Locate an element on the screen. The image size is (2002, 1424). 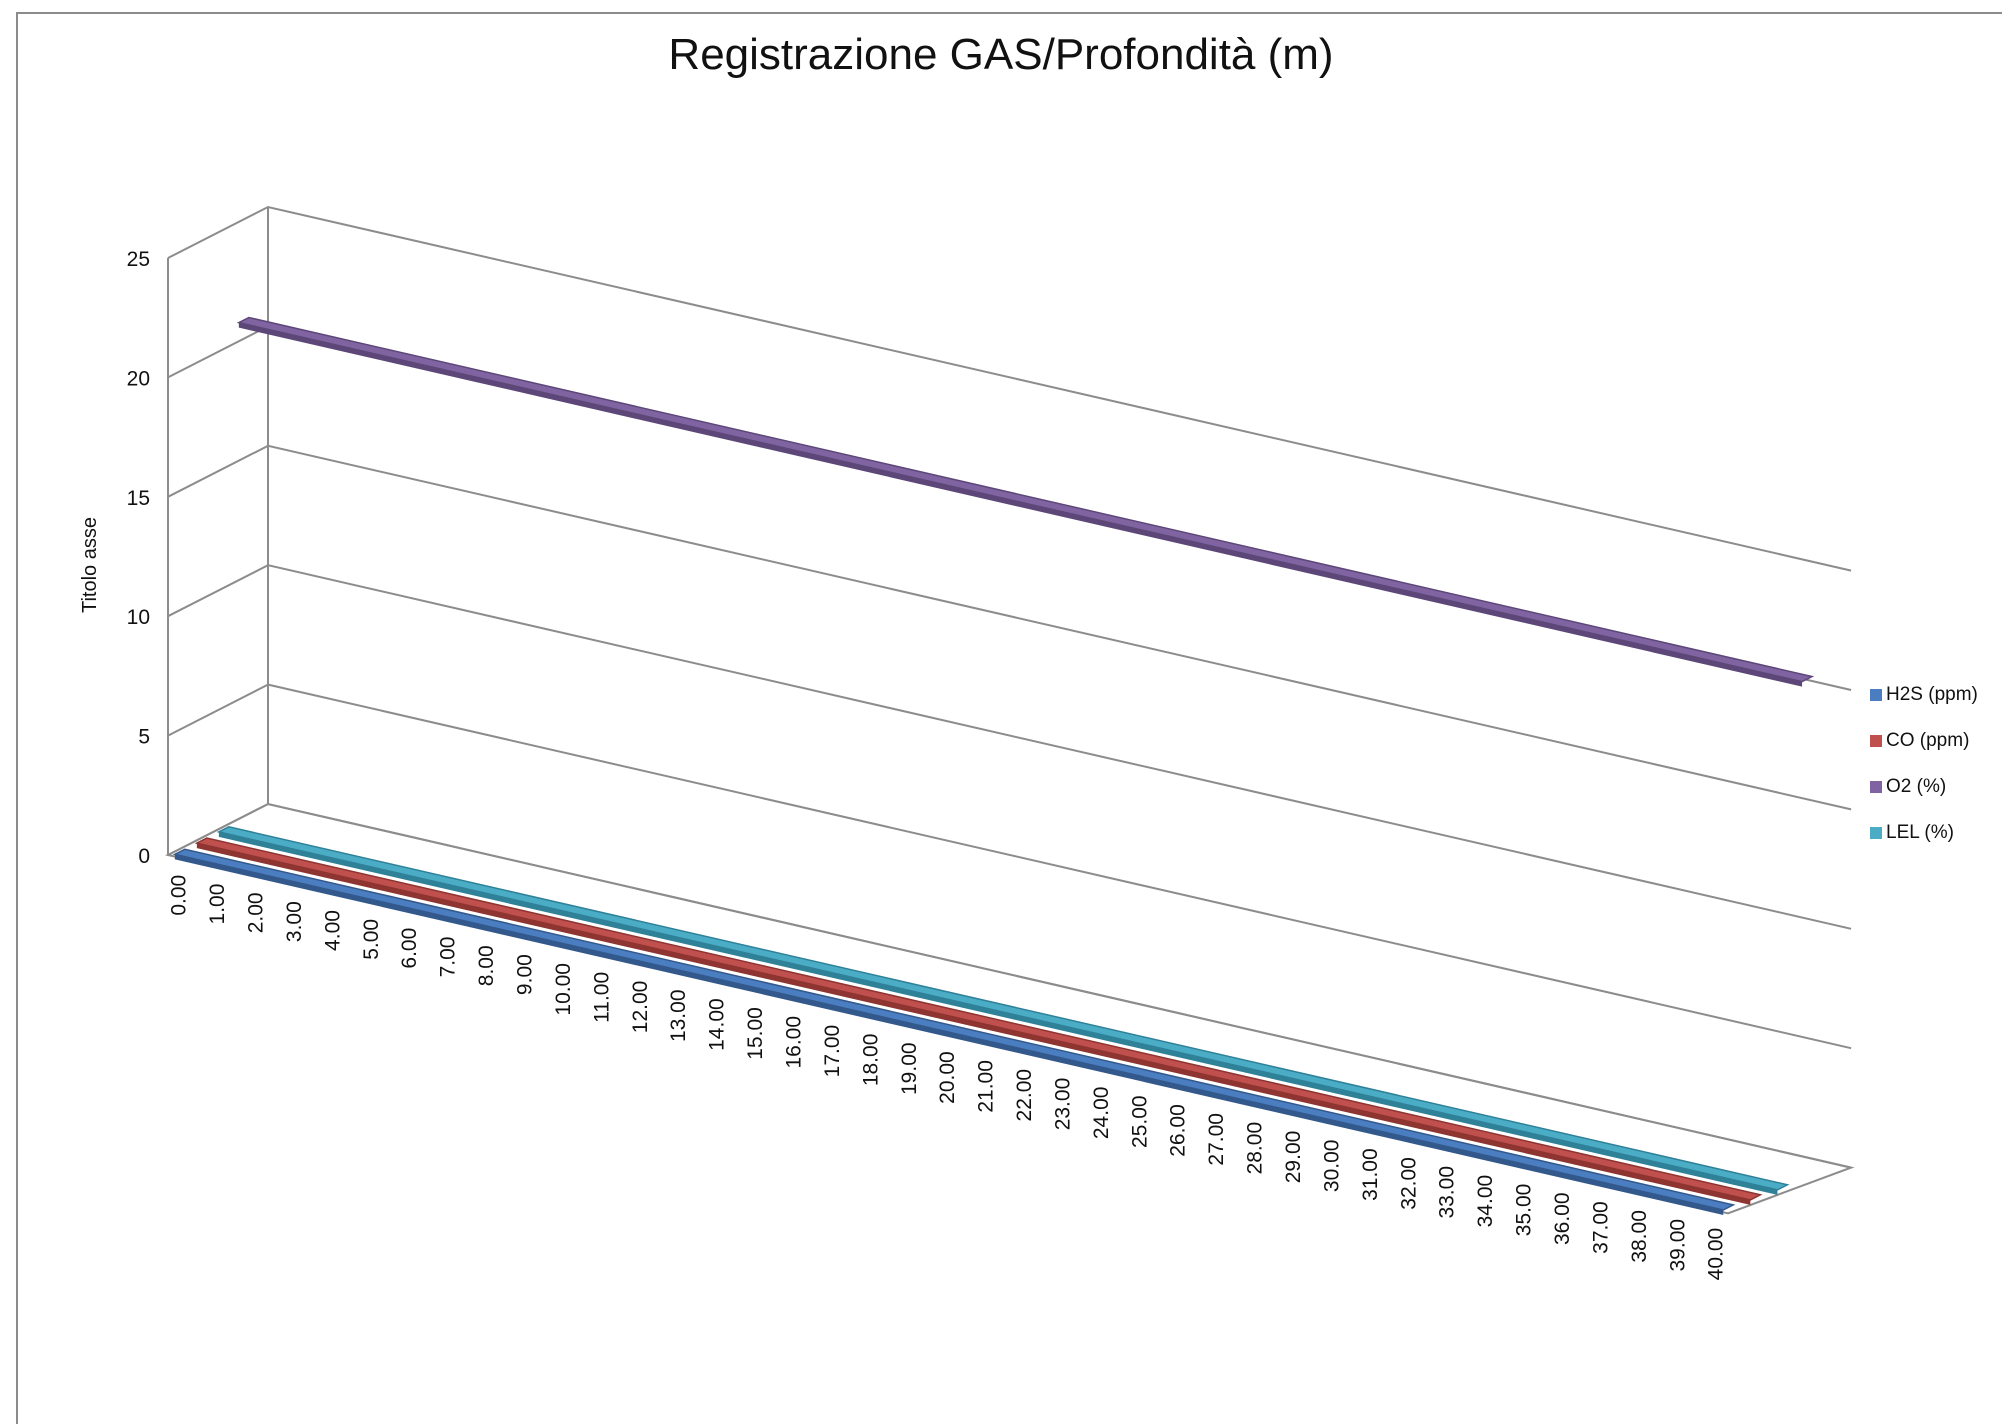
x-tick-label: 22.00 is located at coordinates (1024, 1095).